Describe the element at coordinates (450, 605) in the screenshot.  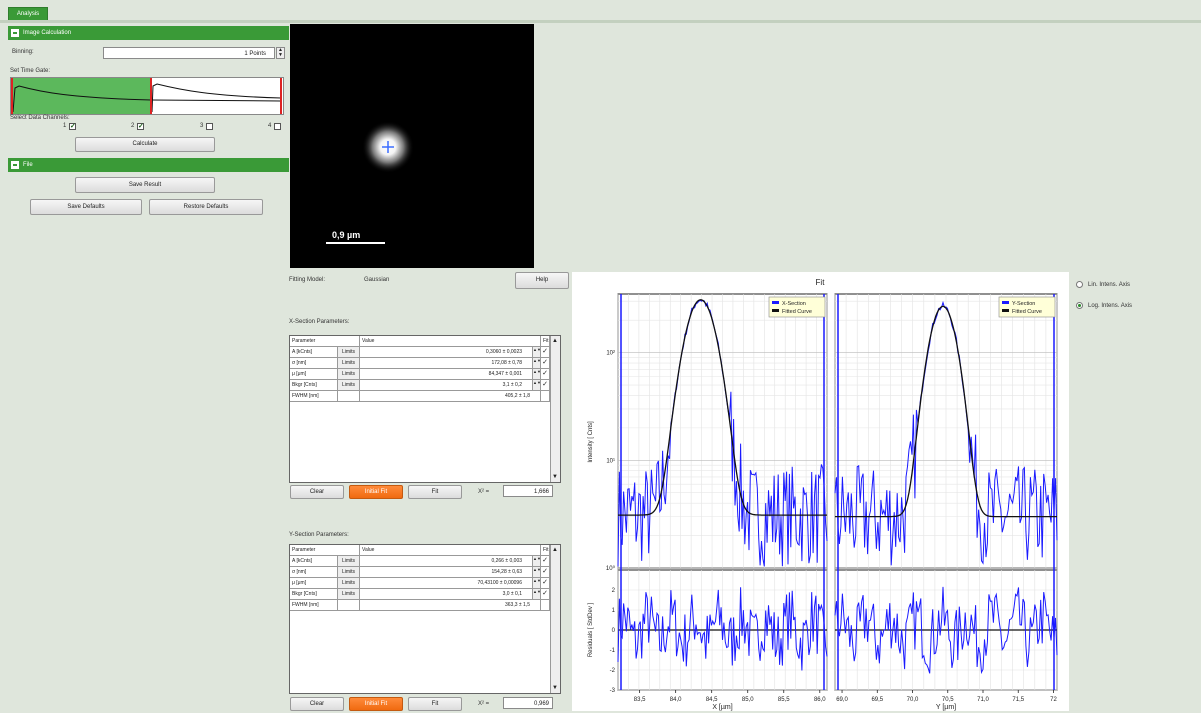
I see `param-value: 363,3 ± 1,5` at that location.